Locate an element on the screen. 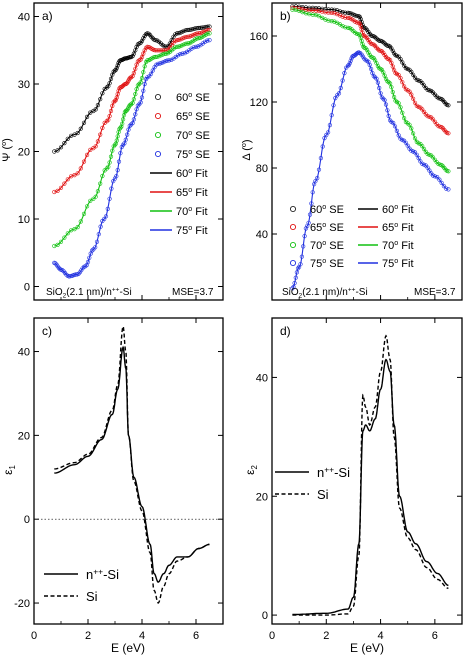 Image resolution: width=474 pixels, height=660 pixels. mse-label-a: MSE=3.7 is located at coordinates (193, 292).